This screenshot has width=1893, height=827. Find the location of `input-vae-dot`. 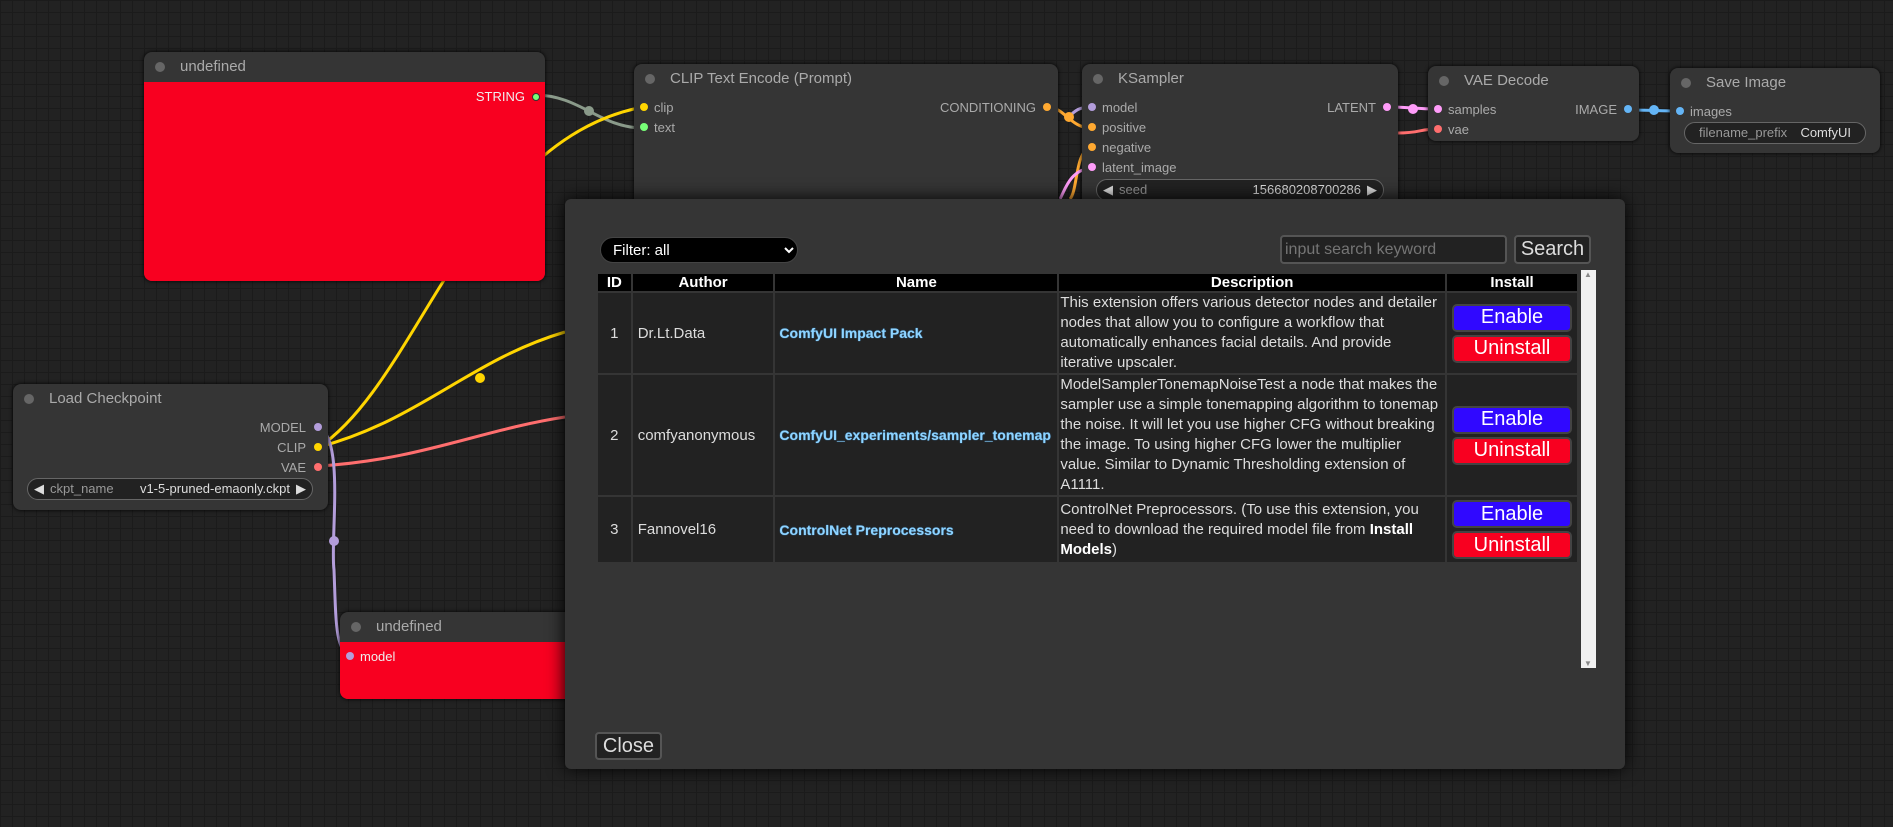

input-vae-dot is located at coordinates (1438, 129).